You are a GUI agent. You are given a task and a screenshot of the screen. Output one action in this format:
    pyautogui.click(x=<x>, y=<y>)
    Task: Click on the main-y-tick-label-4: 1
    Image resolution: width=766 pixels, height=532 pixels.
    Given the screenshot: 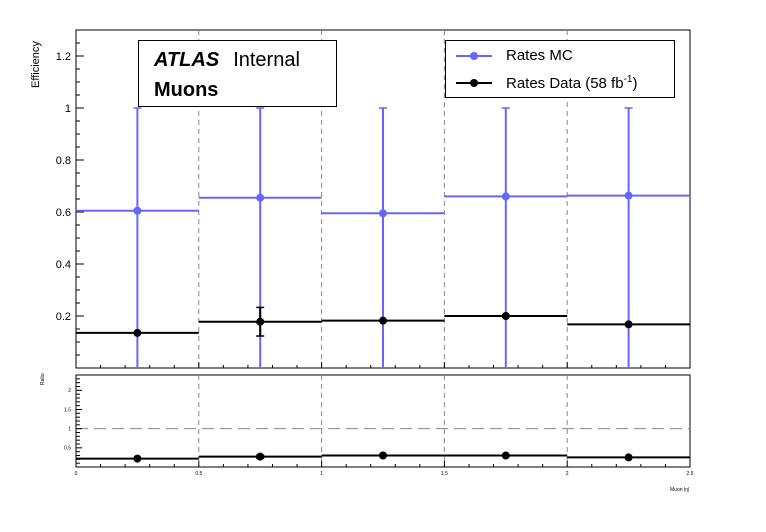 What is the action you would take?
    pyautogui.click(x=68, y=109)
    